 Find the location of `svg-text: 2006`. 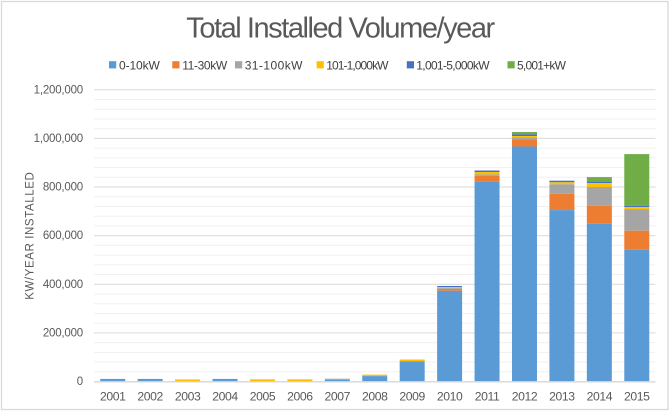

svg-text: 2006 is located at coordinates (300, 397).